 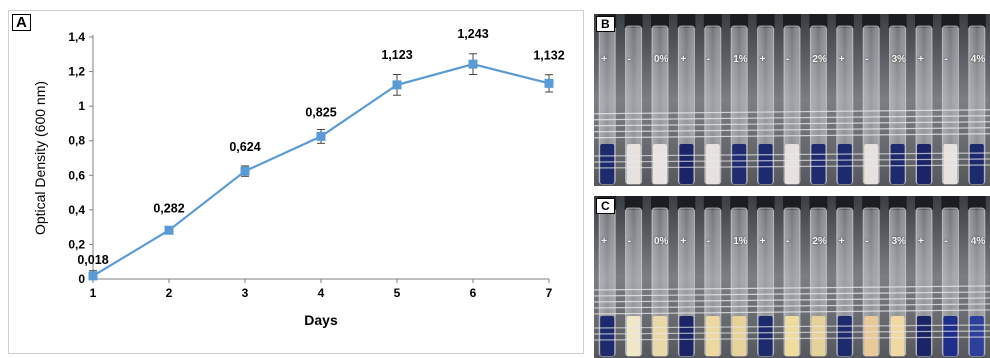 What do you see at coordinates (605, 206) in the screenshot?
I see `panel-c-label: C` at bounding box center [605, 206].